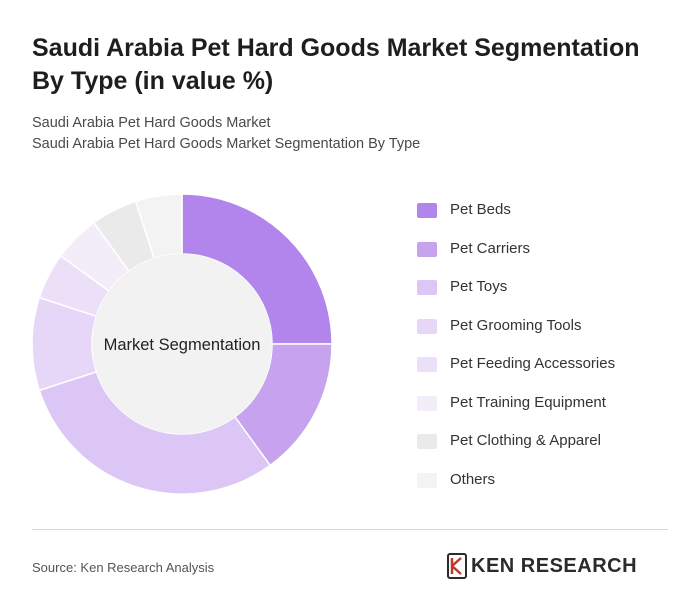 This screenshot has width=700, height=615. I want to click on ken-research-logo: KEN RESEARCH, so click(542, 566).